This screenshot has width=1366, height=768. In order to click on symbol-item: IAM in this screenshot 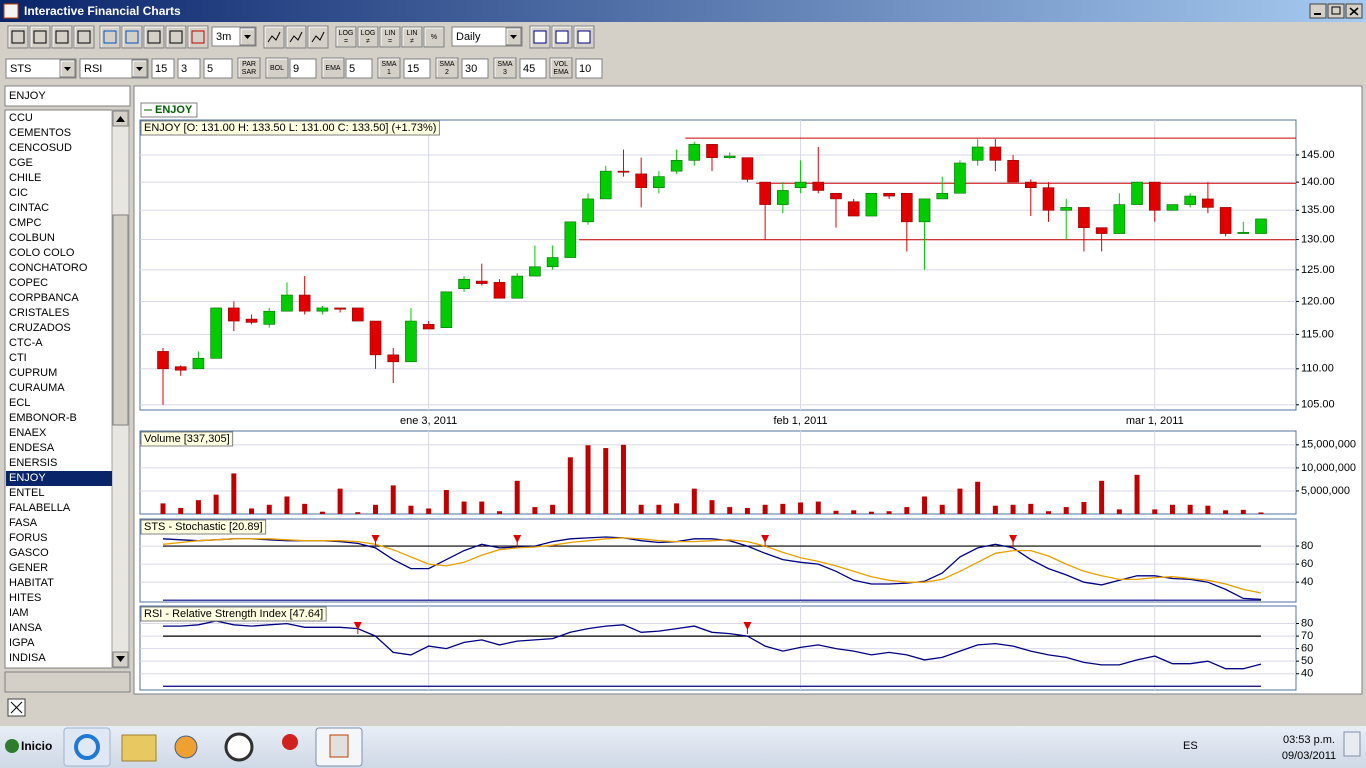, I will do `click(19, 613)`.